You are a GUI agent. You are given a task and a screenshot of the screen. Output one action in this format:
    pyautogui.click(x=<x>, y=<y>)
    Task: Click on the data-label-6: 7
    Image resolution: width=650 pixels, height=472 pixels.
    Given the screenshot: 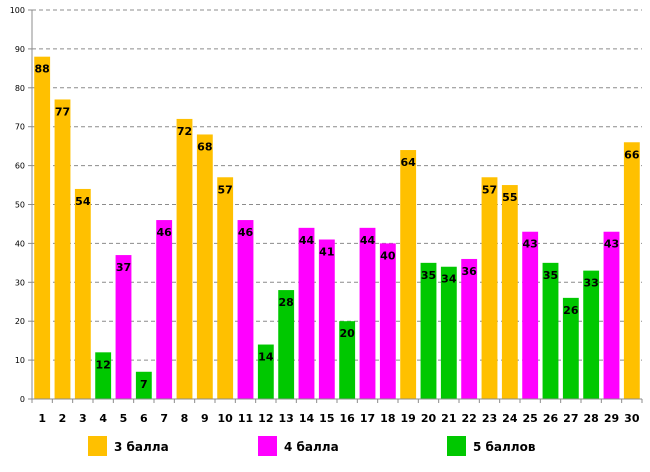 What is the action you would take?
    pyautogui.click(x=144, y=384)
    